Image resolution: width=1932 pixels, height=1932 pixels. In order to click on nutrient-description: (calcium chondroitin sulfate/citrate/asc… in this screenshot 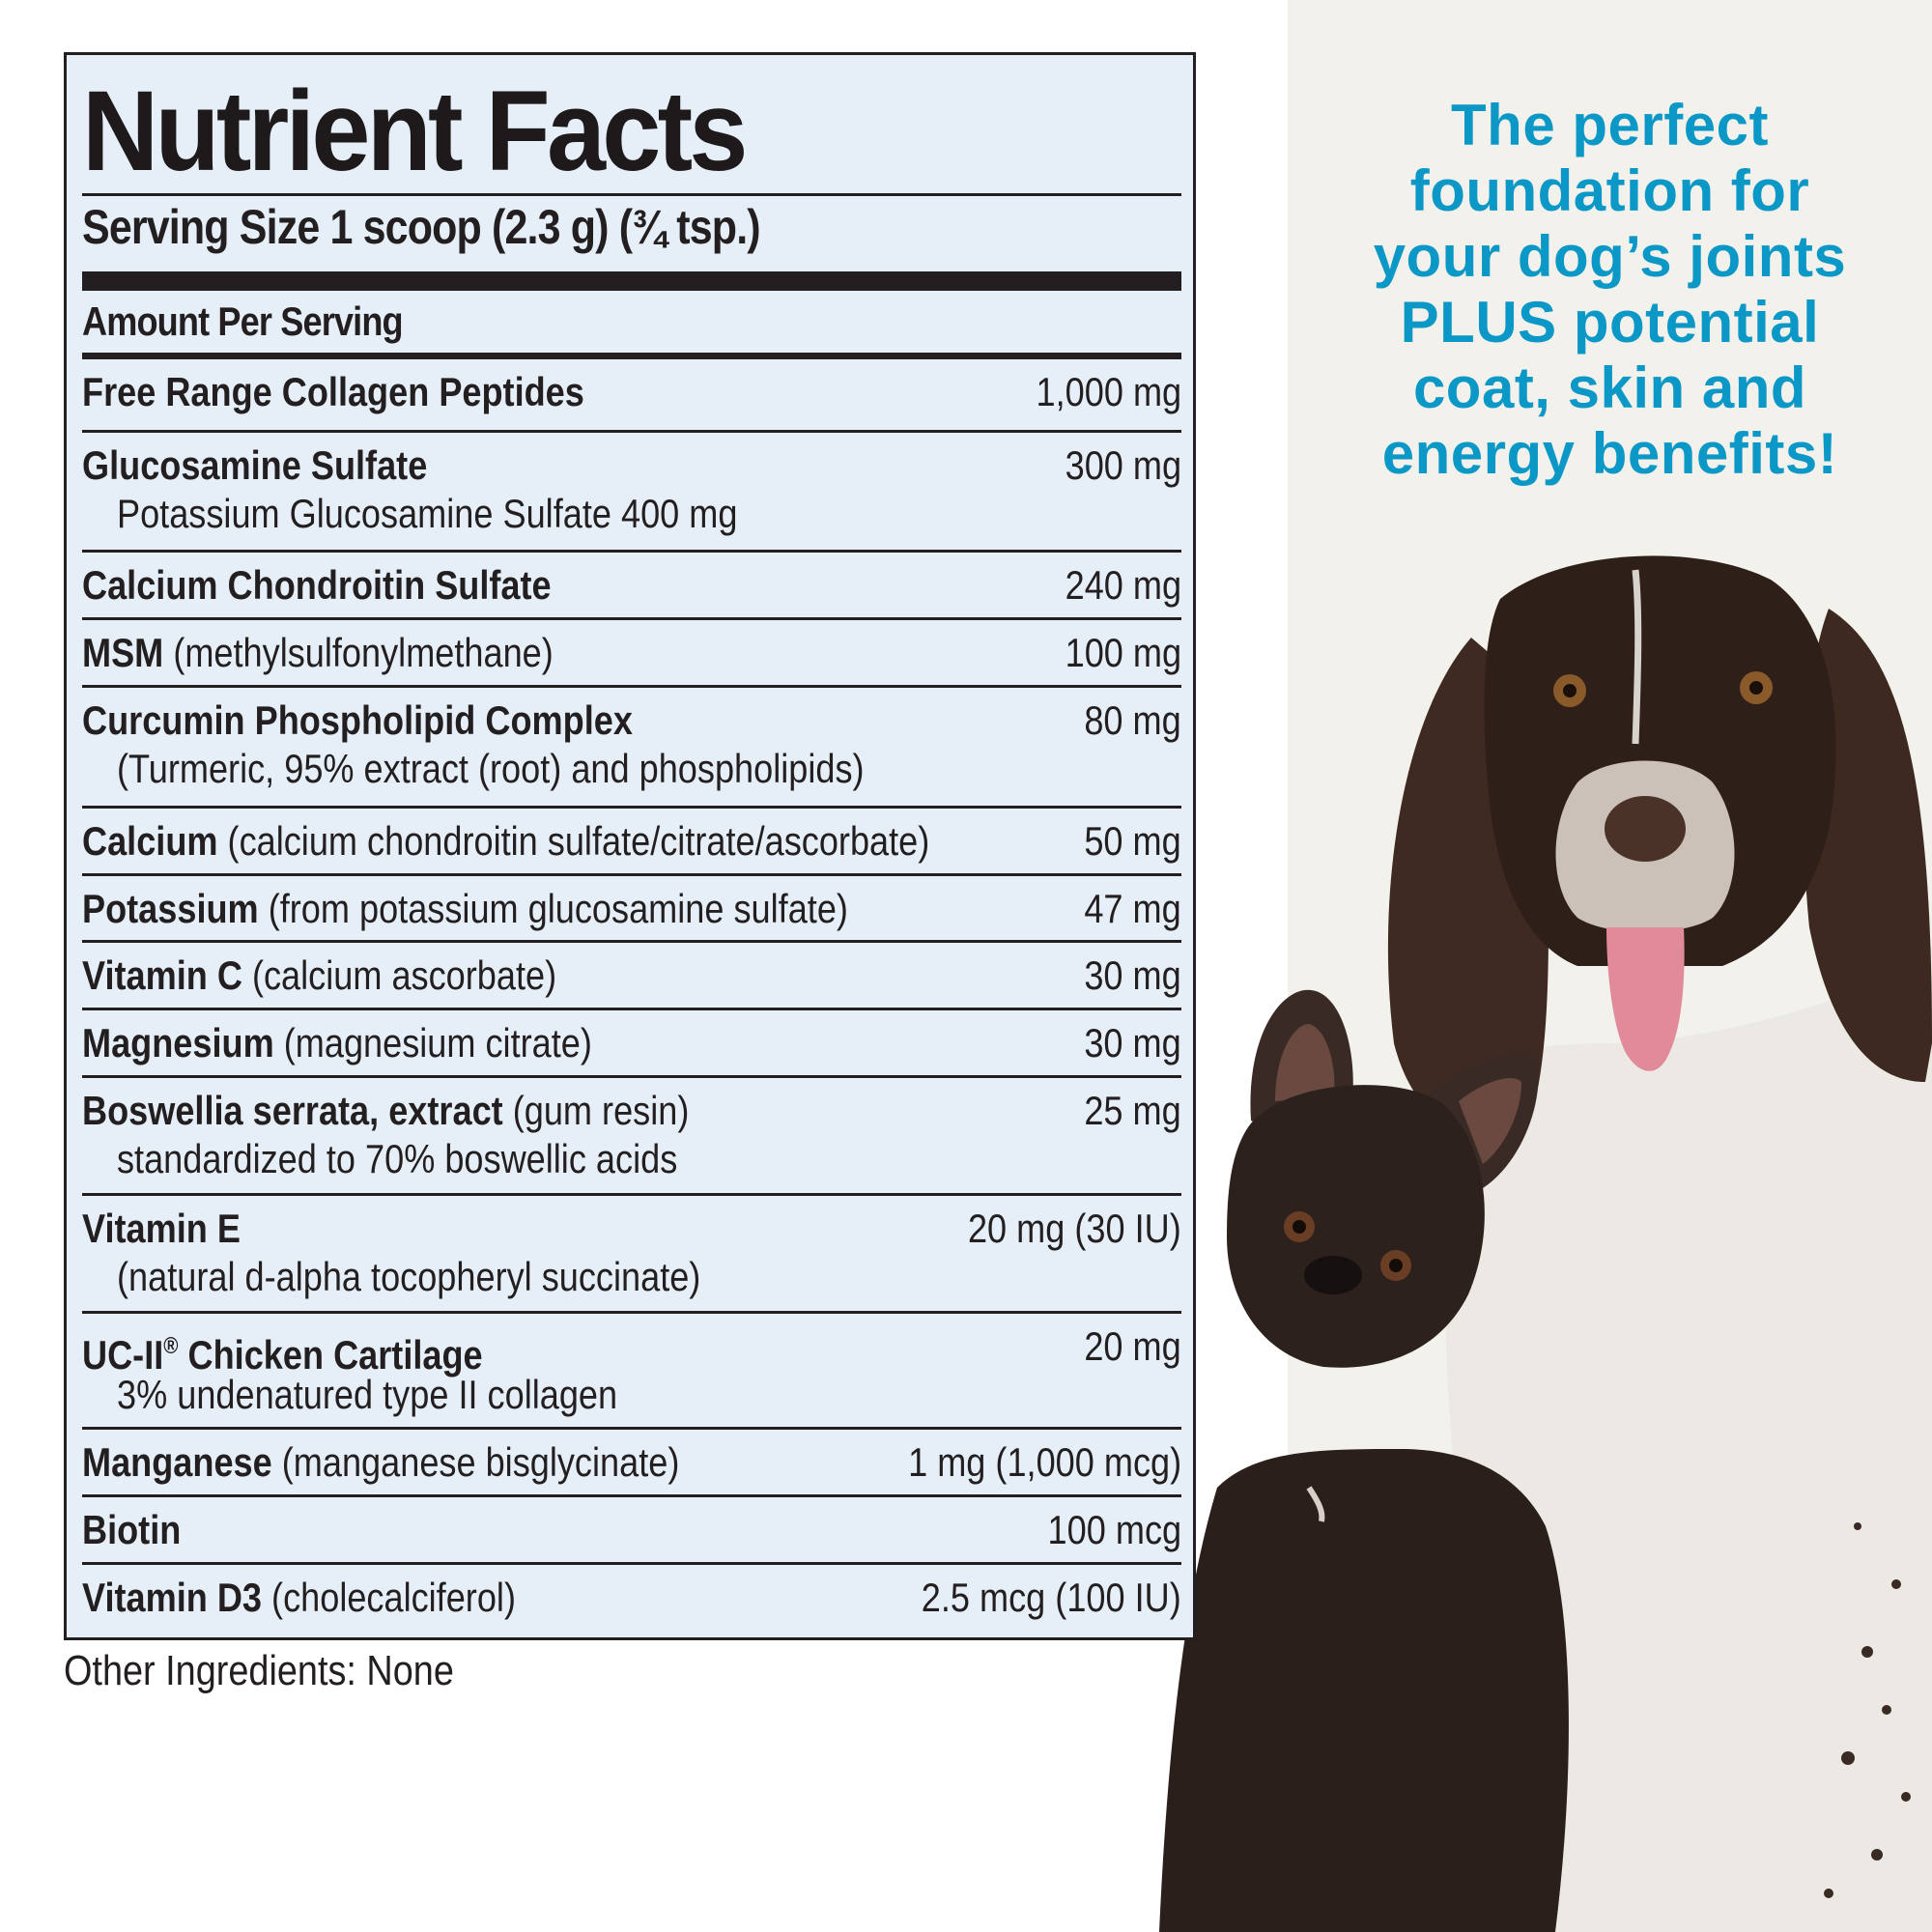, I will do `click(573, 841)`.